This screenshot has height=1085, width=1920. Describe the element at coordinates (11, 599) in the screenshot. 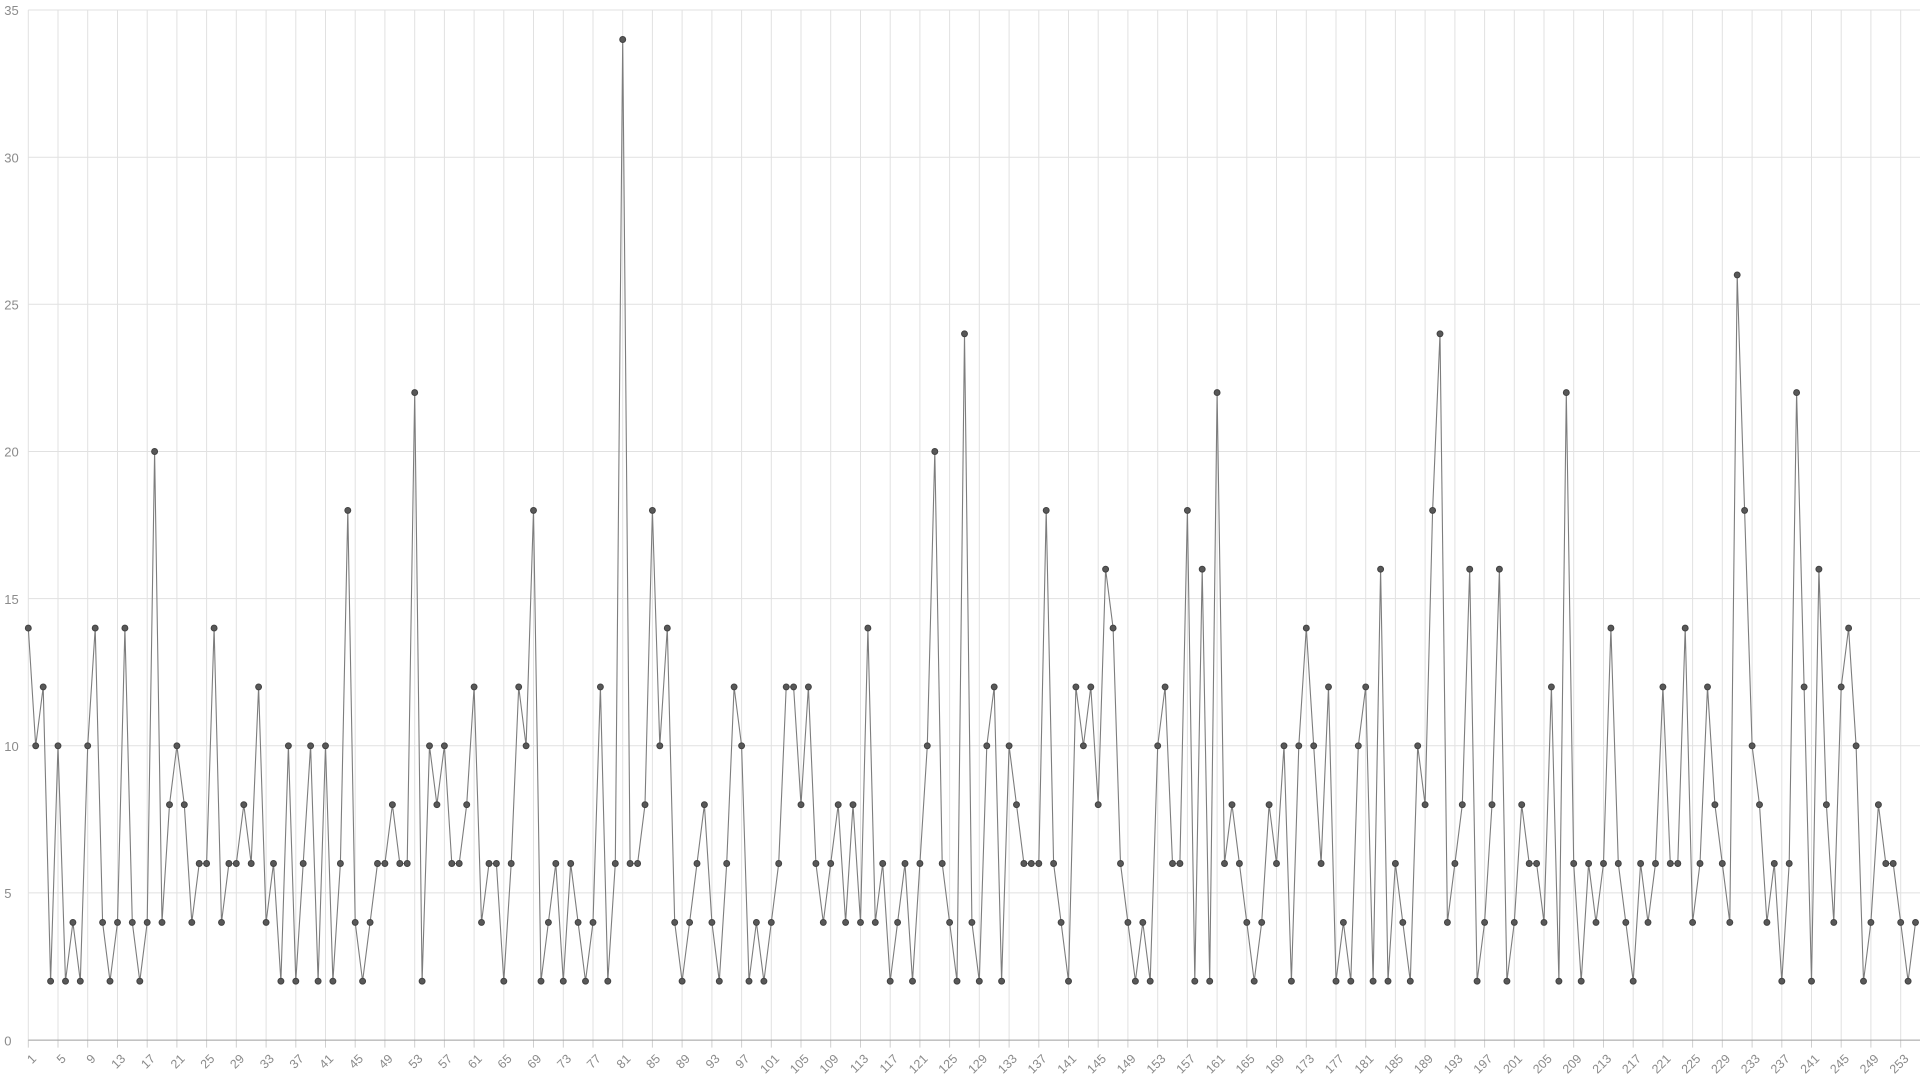

I see `svg-text: 15` at that location.